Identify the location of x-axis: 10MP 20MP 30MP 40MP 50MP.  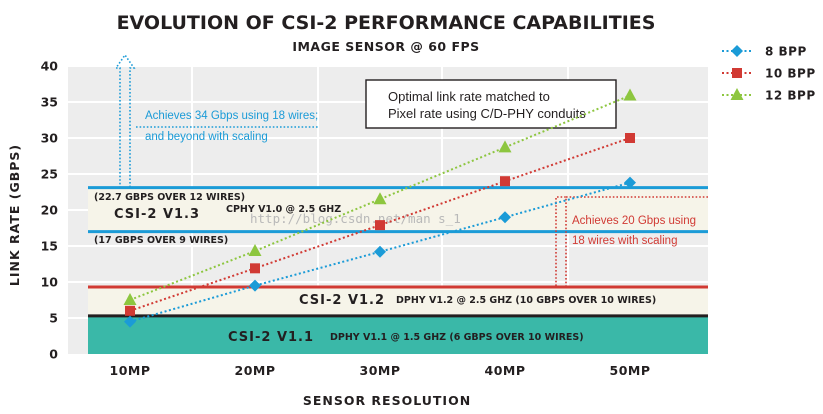
(380, 370).